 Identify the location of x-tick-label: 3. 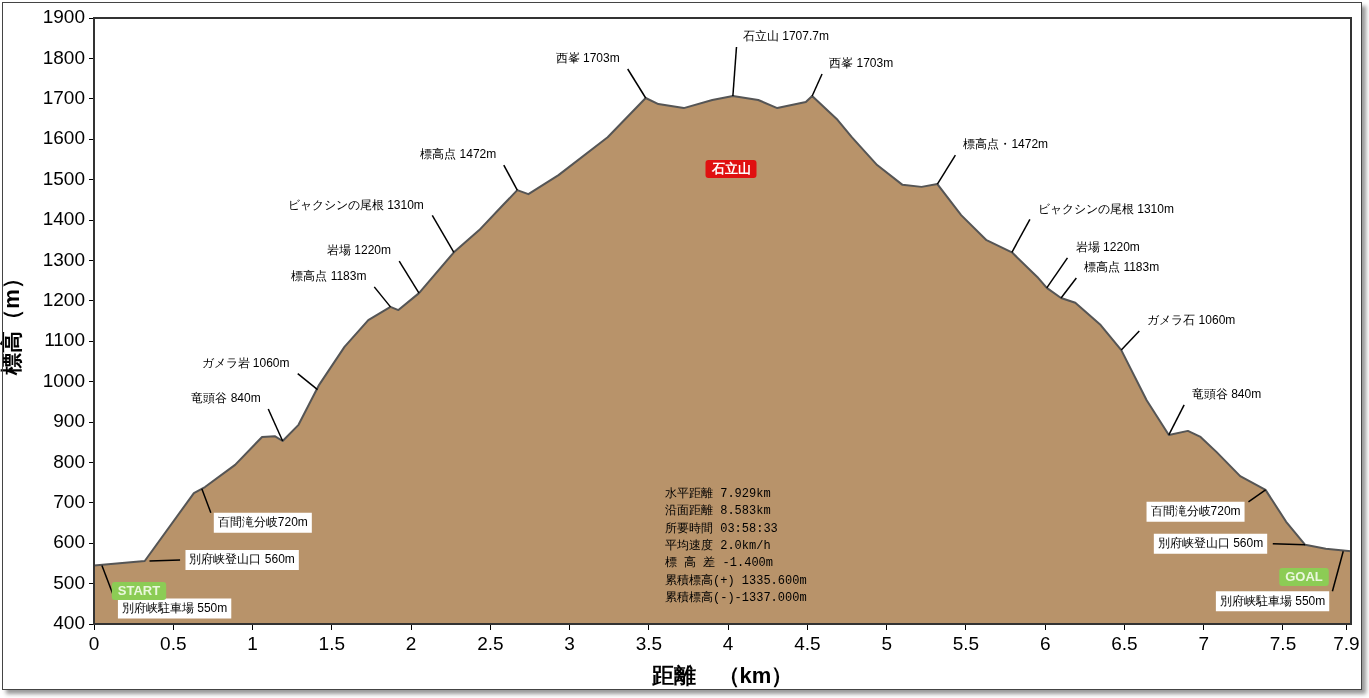
(569, 643).